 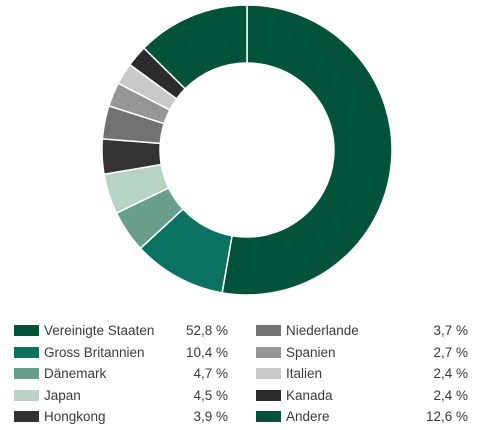 What do you see at coordinates (362, 396) in the screenshot?
I see `legend-item-kanada: Kanada 2,4 %` at bounding box center [362, 396].